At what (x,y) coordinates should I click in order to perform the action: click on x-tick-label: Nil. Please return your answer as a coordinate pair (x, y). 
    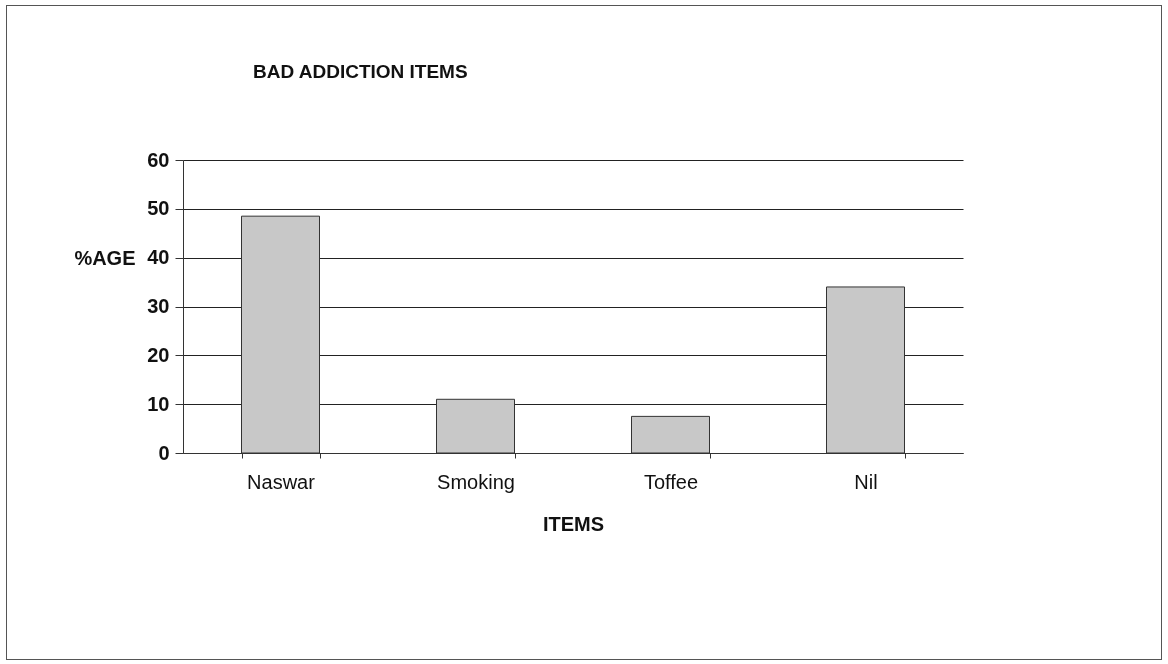
    Looking at the image, I should click on (866, 481).